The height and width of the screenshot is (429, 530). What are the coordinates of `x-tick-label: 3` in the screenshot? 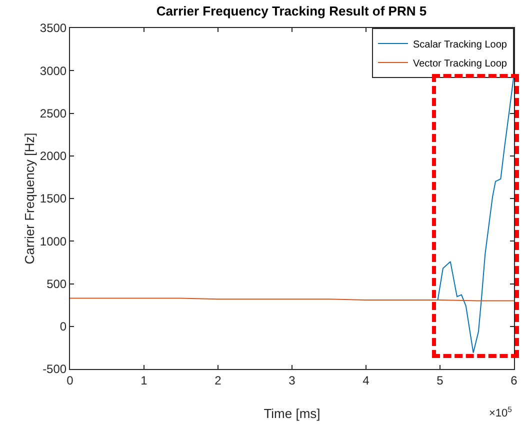 It's located at (292, 380).